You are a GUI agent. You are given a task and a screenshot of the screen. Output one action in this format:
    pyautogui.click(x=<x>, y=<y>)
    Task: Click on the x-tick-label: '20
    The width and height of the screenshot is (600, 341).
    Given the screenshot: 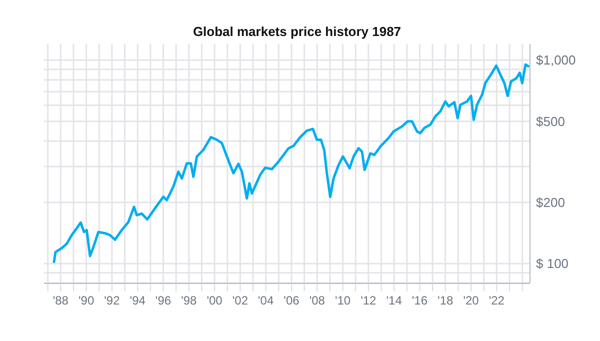 What is the action you would take?
    pyautogui.click(x=471, y=300)
    